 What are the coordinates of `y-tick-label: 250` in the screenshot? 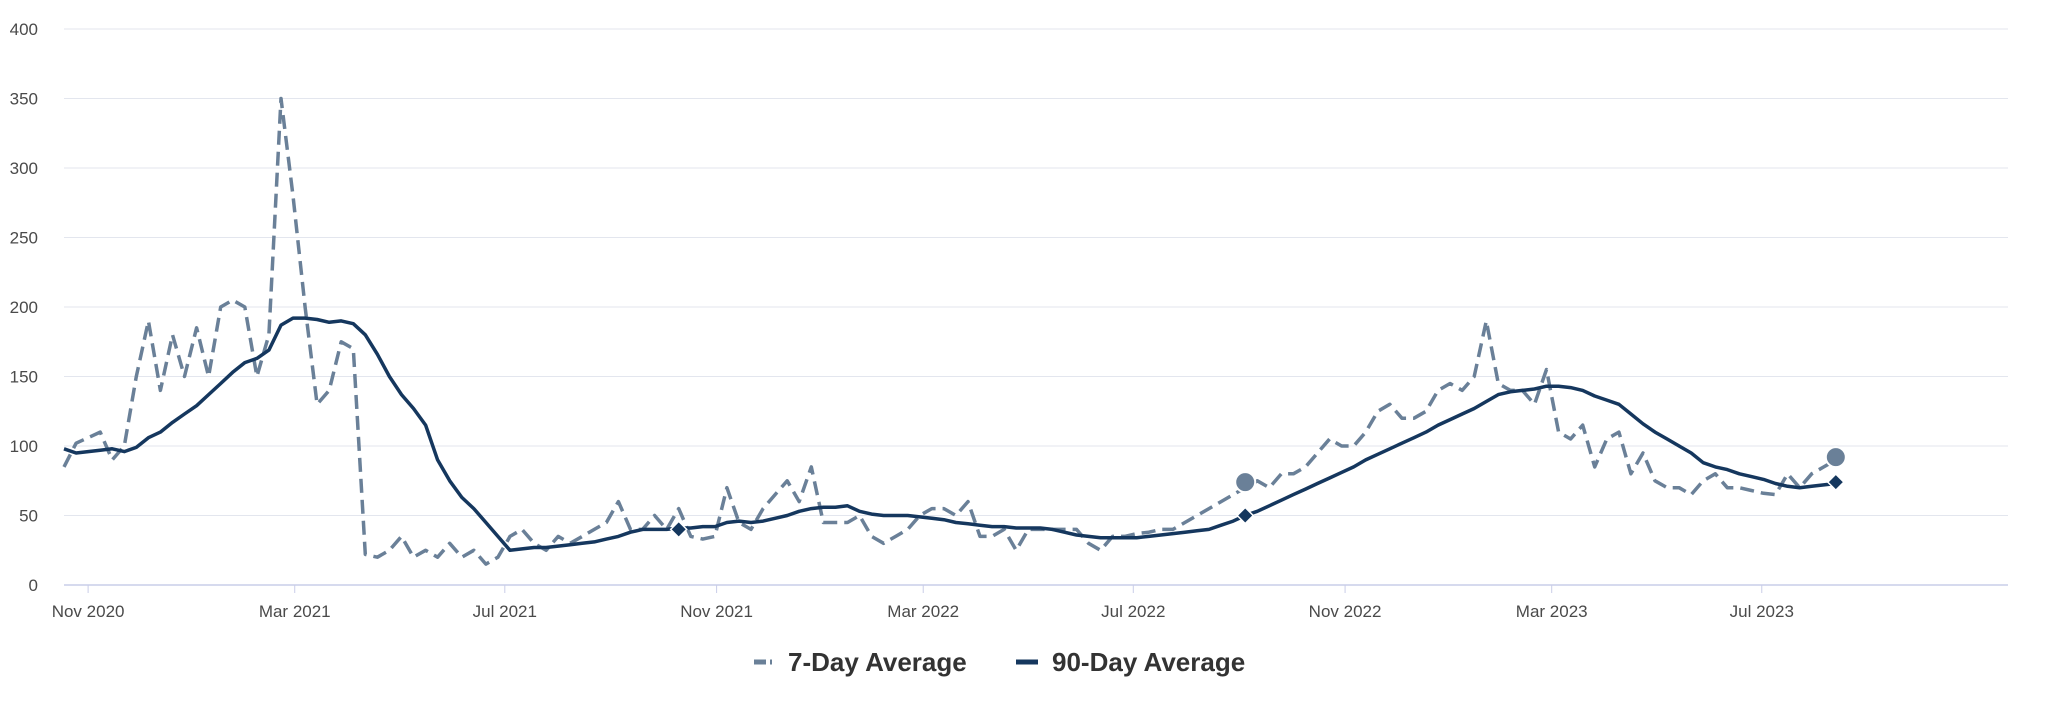 It's located at (24, 238).